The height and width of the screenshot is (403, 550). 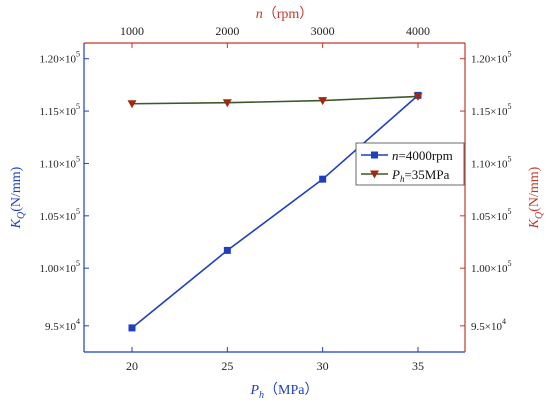 What do you see at coordinates (227, 366) in the screenshot?
I see `bottom-tick-label: 25` at bounding box center [227, 366].